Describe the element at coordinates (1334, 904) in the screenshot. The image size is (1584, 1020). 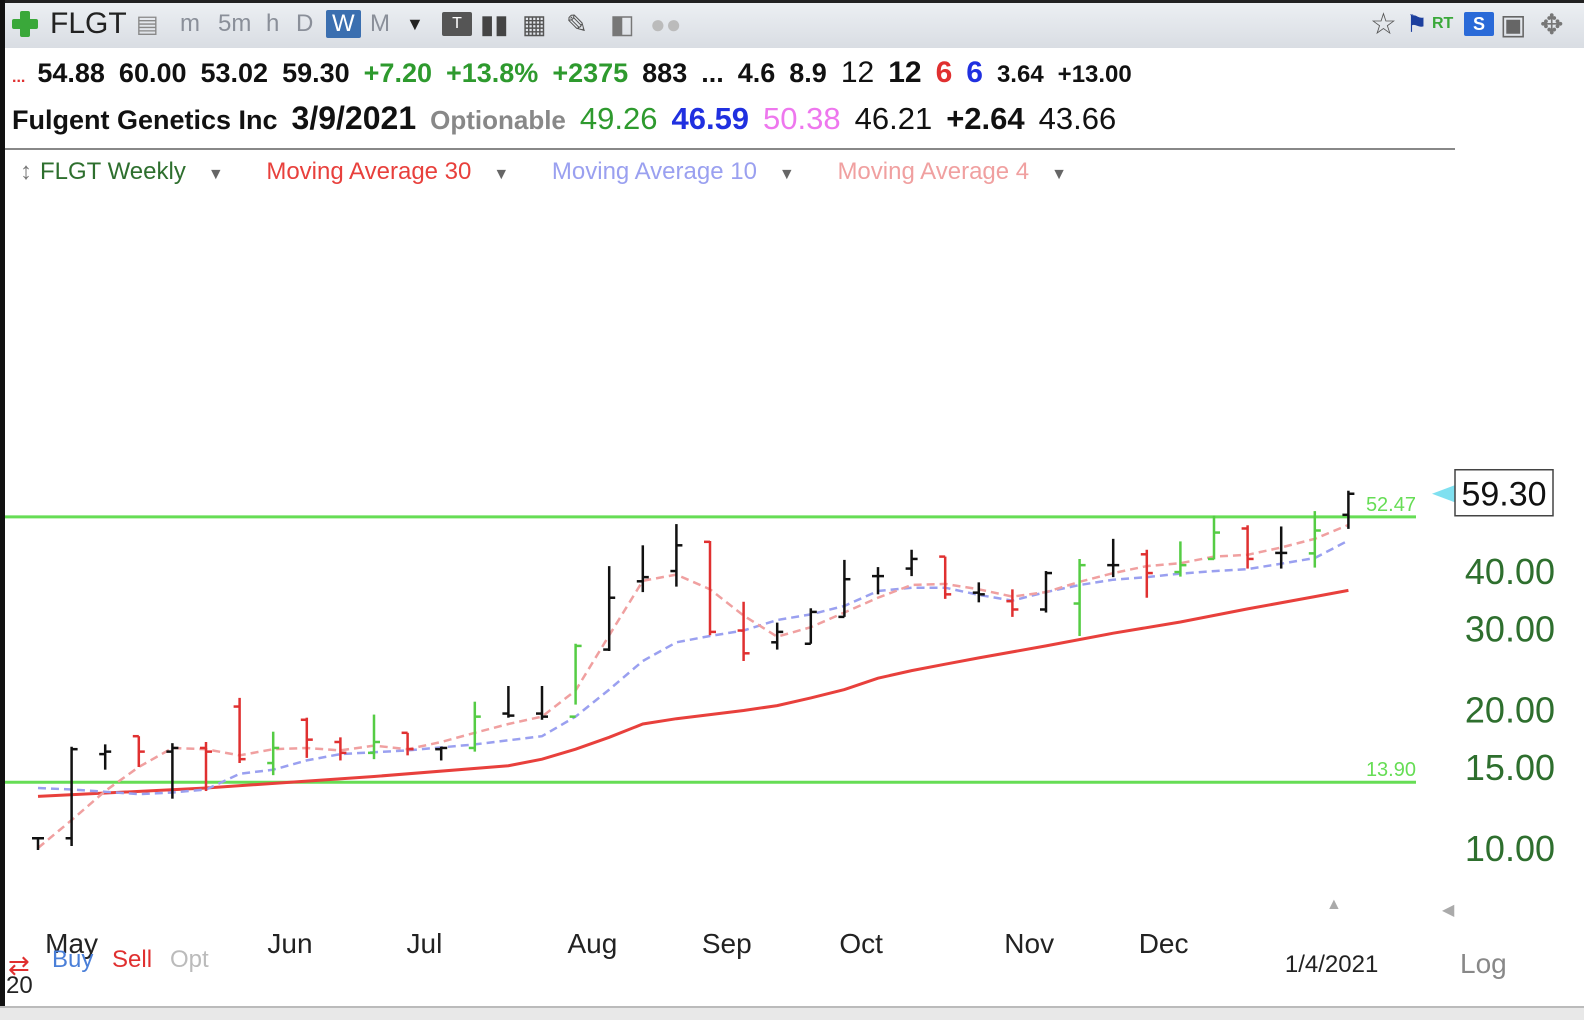
I see `scroll-up-icon: ▲` at that location.